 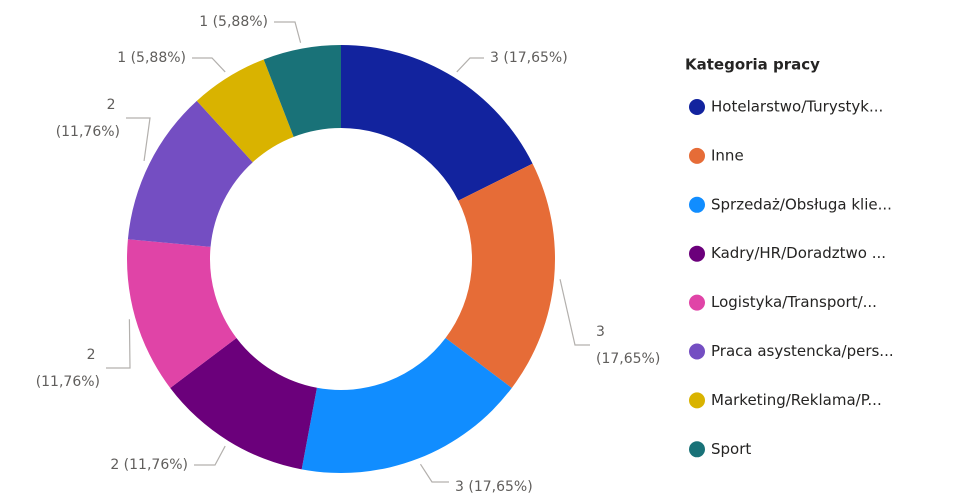 I want to click on legend-label: Inne, so click(x=727, y=155).